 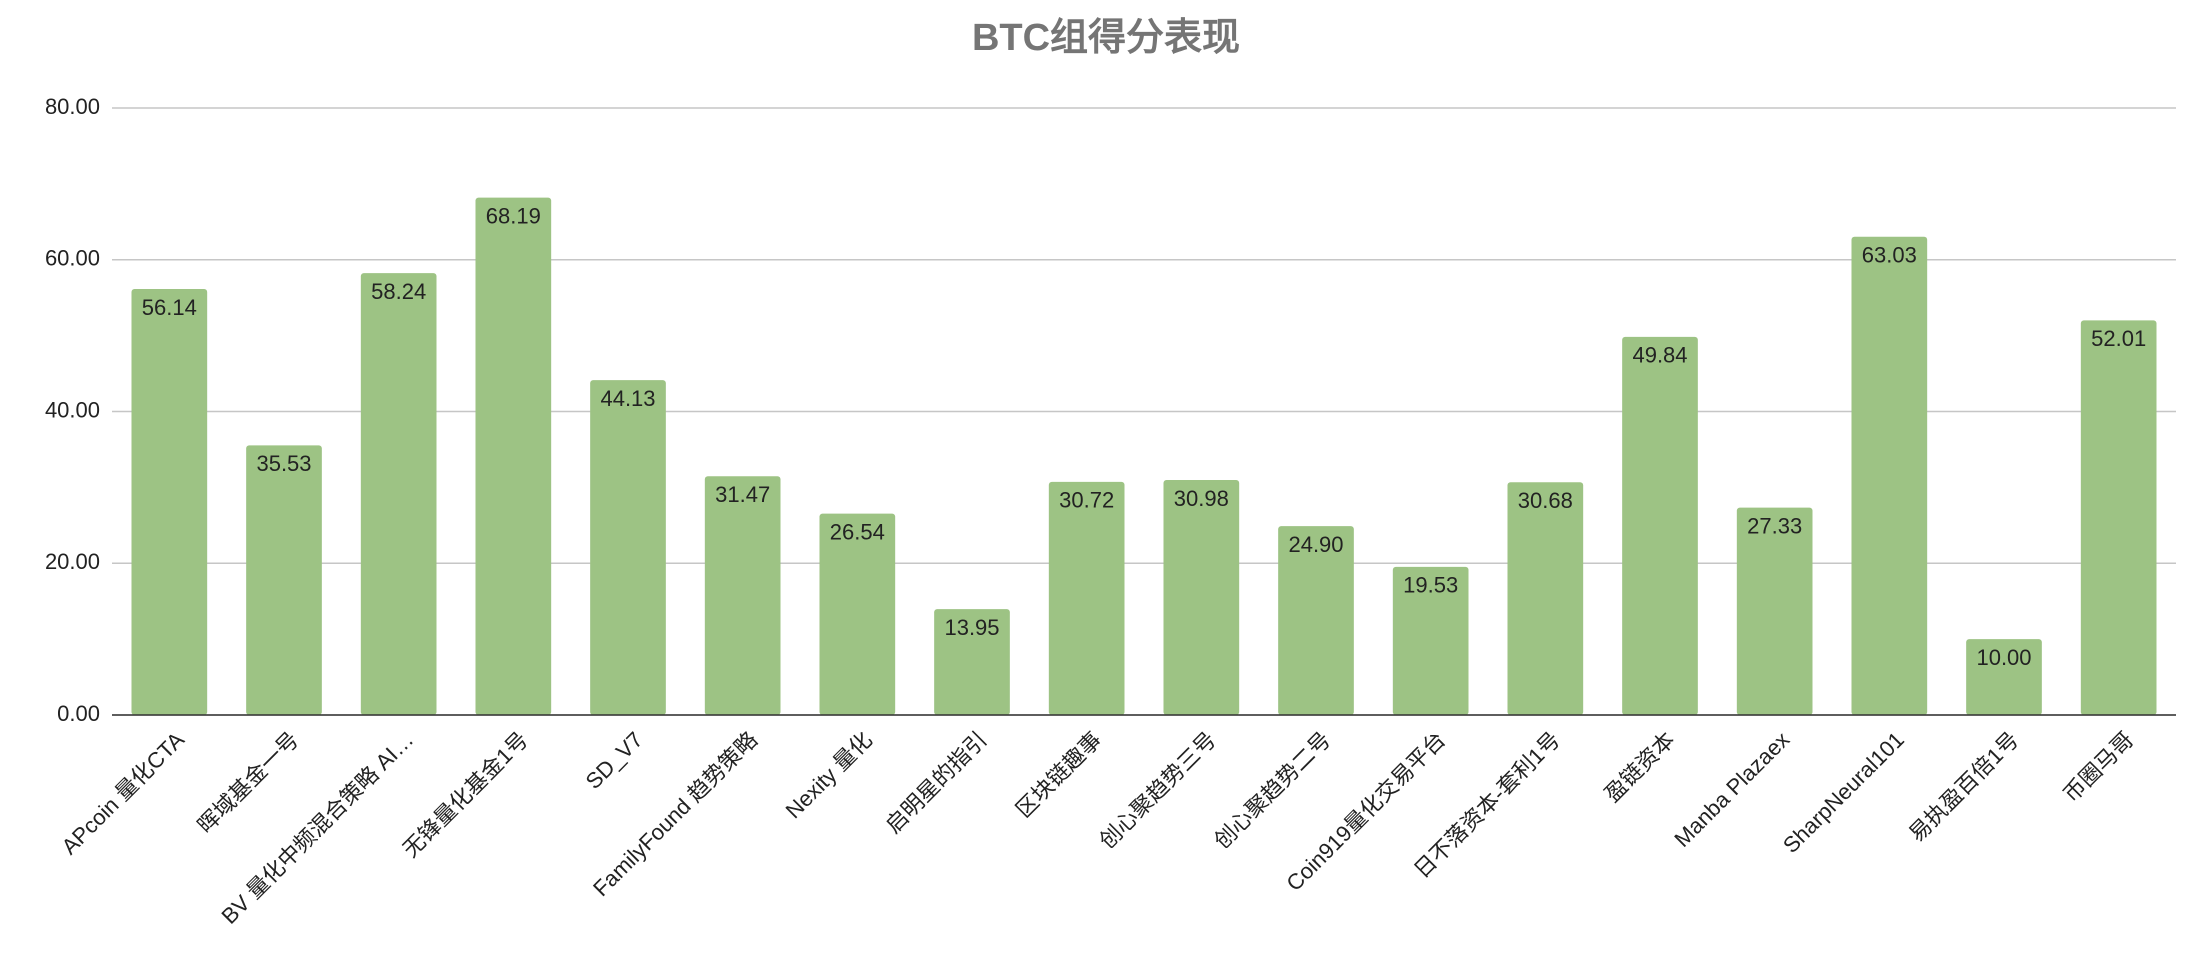 I want to click on value-label: 30.68, so click(x=1545, y=500).